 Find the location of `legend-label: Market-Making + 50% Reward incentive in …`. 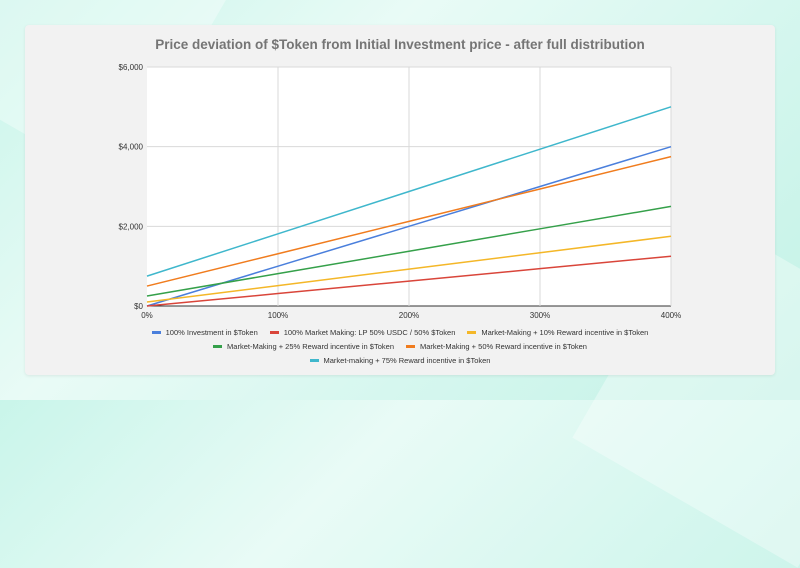

legend-label: Market-Making + 50% Reward incentive in … is located at coordinates (503, 346).